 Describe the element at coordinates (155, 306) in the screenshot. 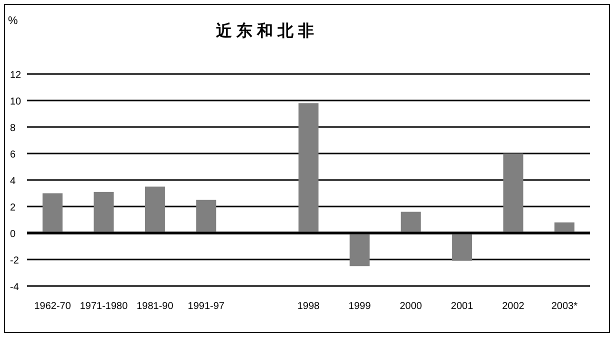

I see `x-tick-label: 1981-90` at that location.